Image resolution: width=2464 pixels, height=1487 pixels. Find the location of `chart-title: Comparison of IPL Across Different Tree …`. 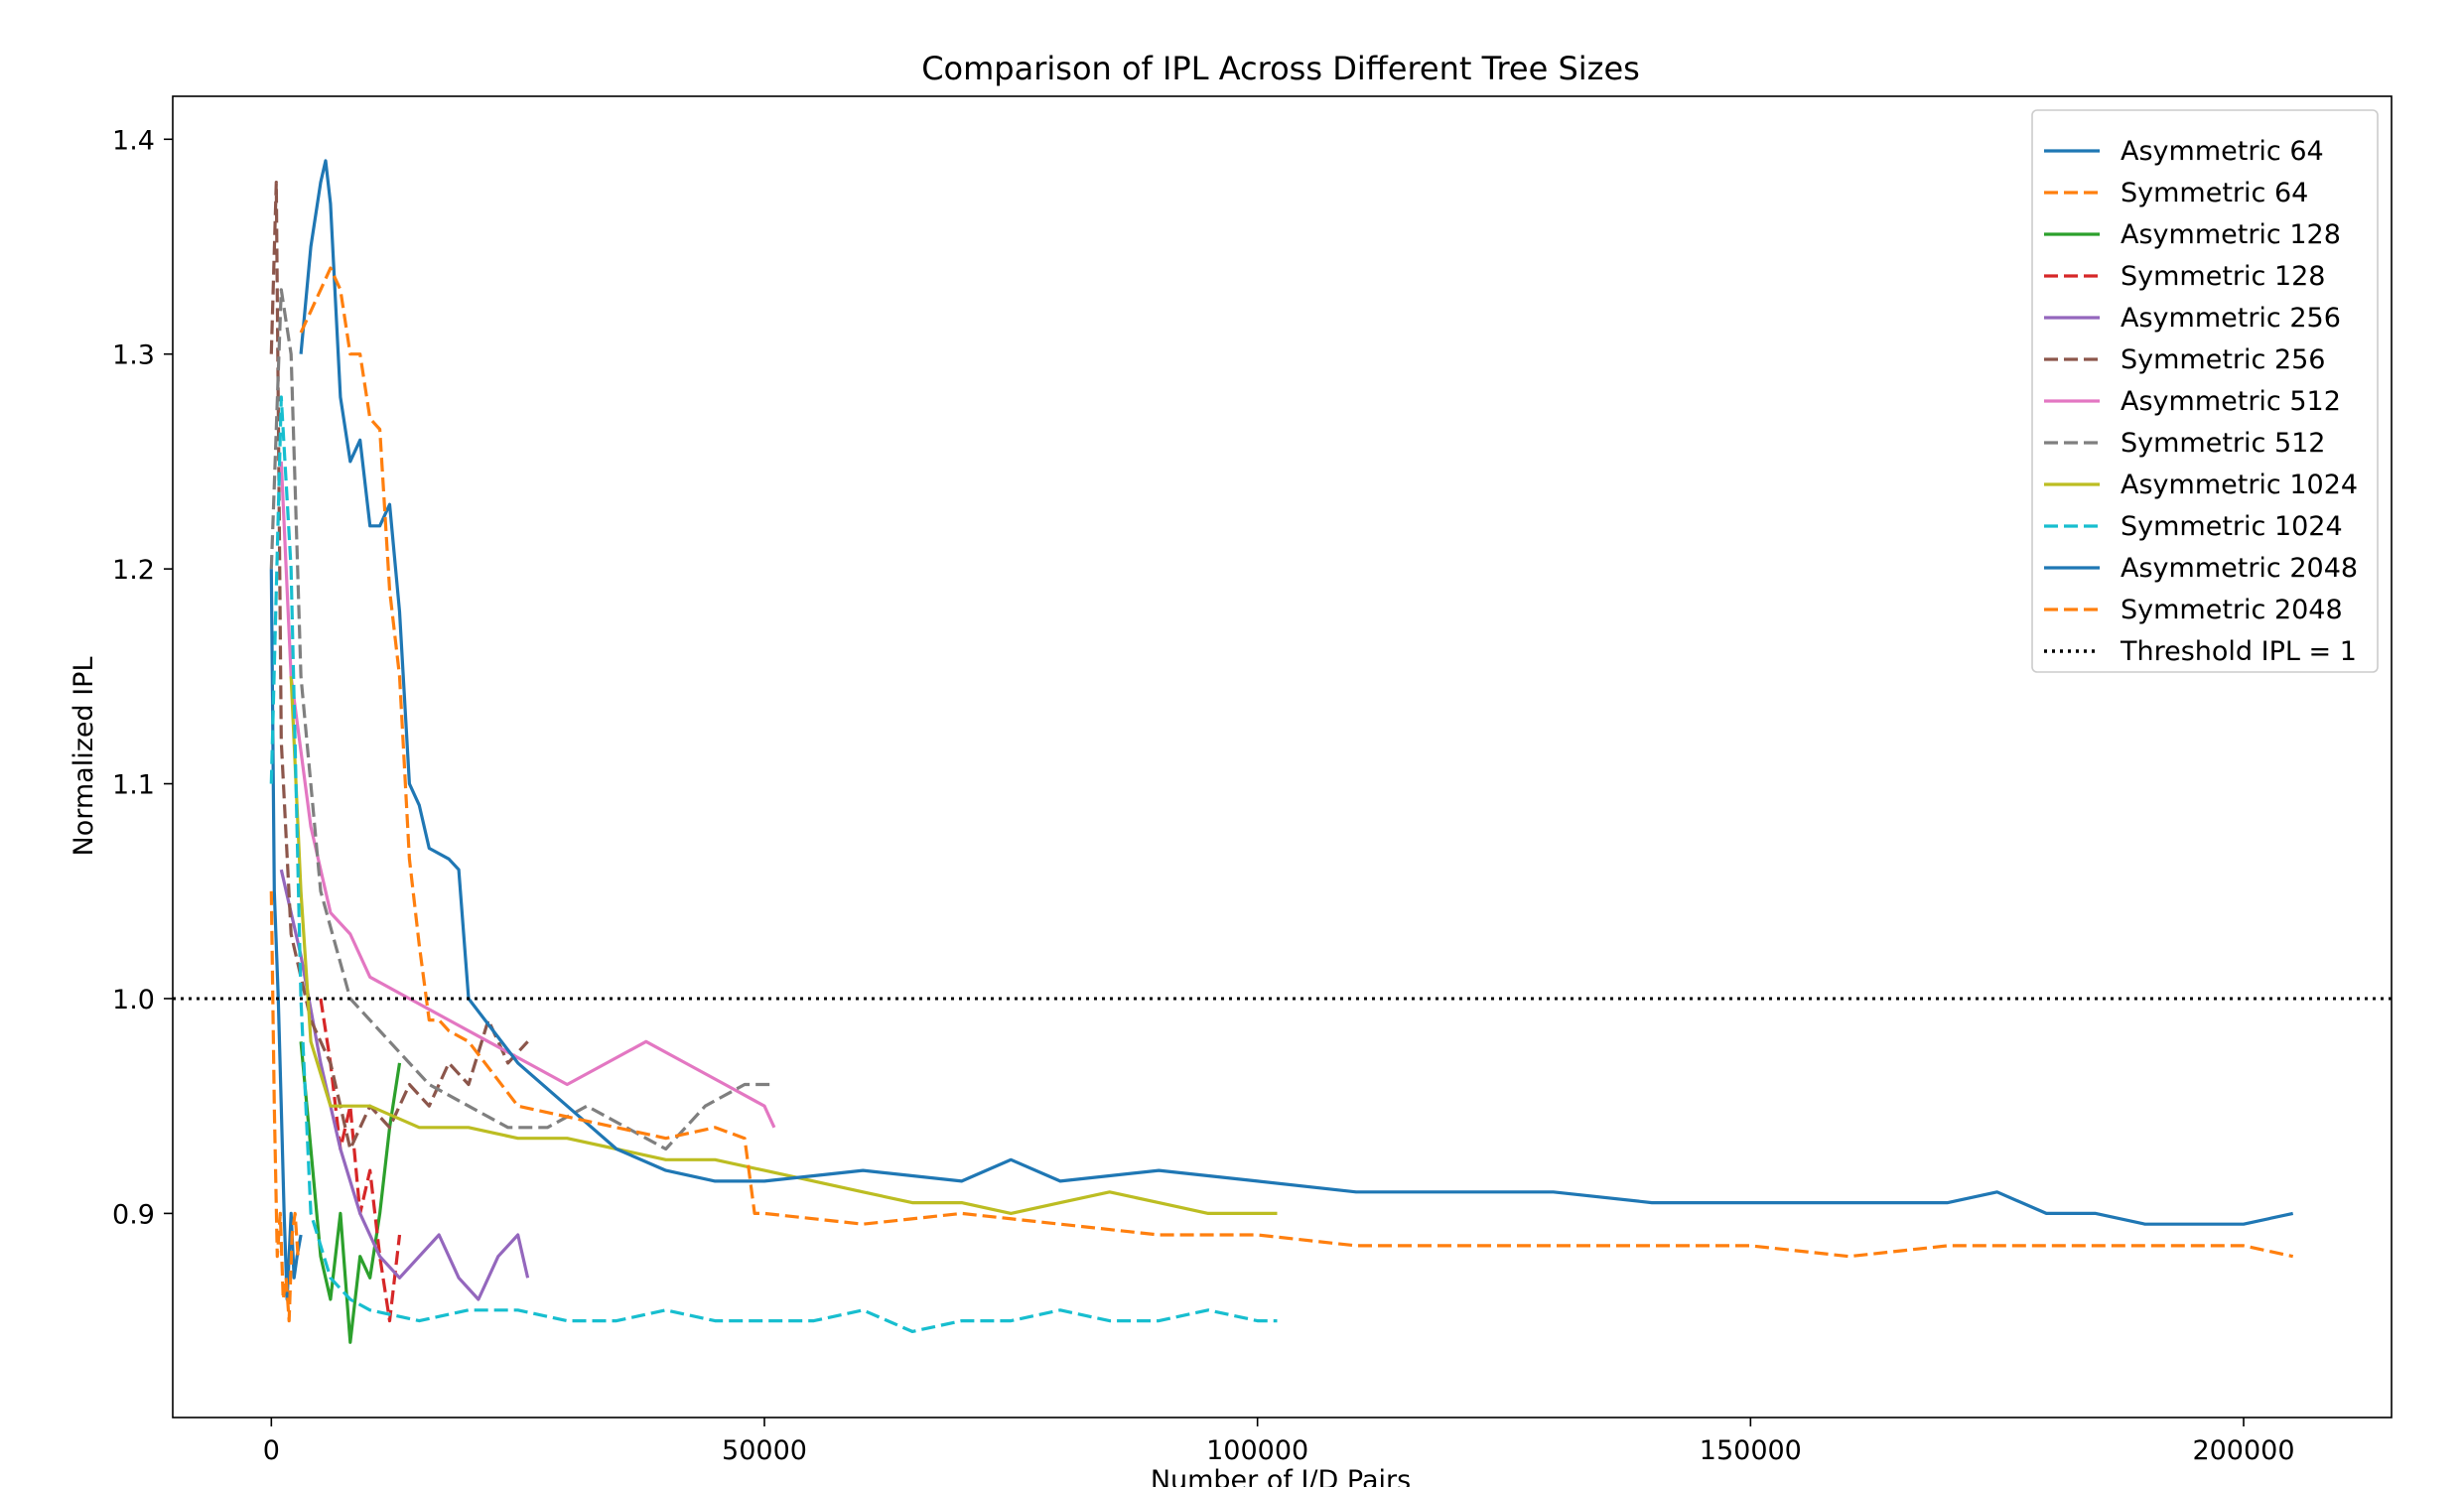

chart-title: Comparison of IPL Across Different Tree … is located at coordinates (1280, 68).